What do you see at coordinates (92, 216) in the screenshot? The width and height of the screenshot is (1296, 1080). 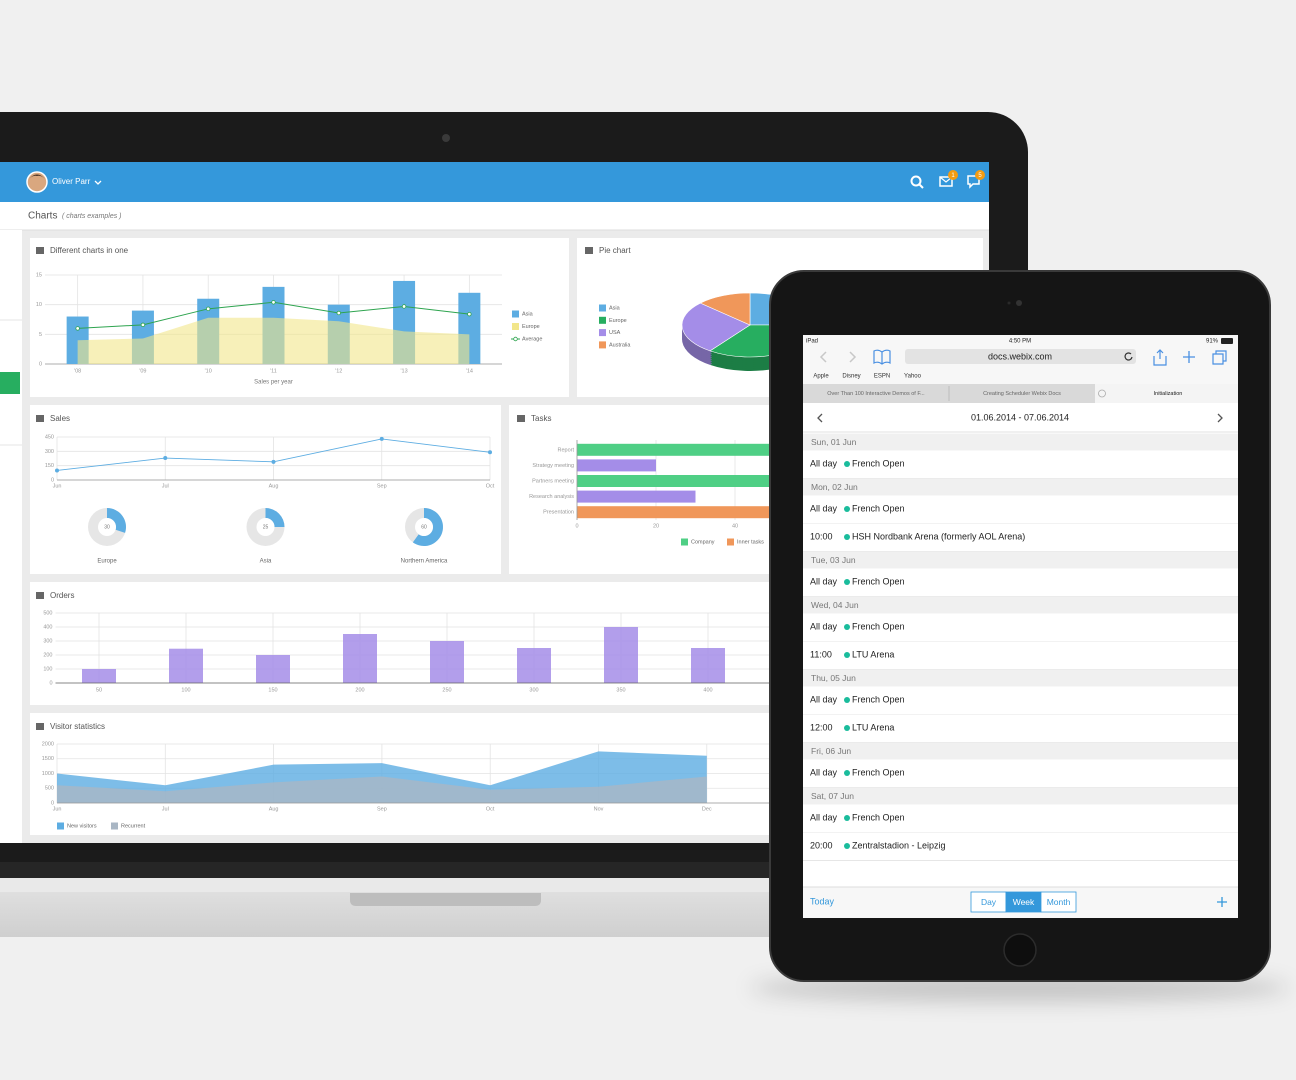 I see `page-subtitle: ( charts examples )` at bounding box center [92, 216].